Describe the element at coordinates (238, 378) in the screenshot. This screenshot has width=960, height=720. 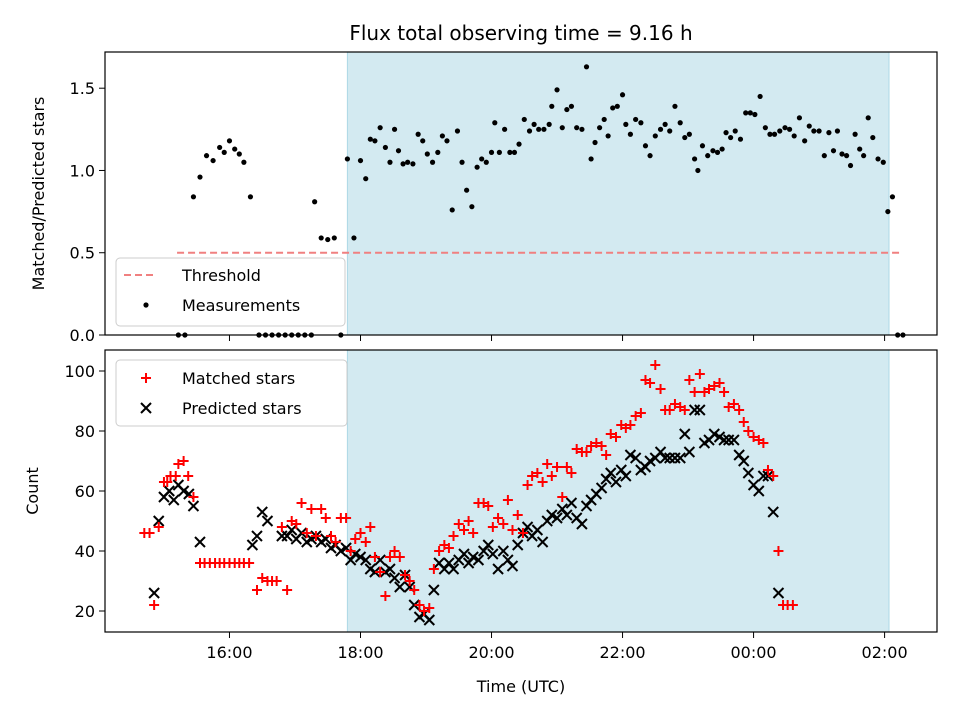
I see `legend-matched-label: Matched stars` at that location.